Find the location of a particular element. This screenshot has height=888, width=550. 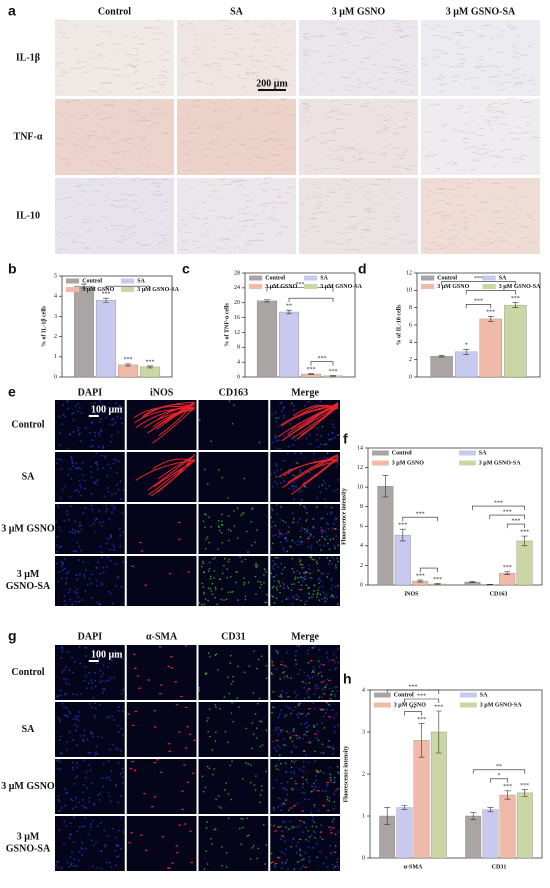

legend-label: 3 μM GSNO is located at coordinates (410, 705).